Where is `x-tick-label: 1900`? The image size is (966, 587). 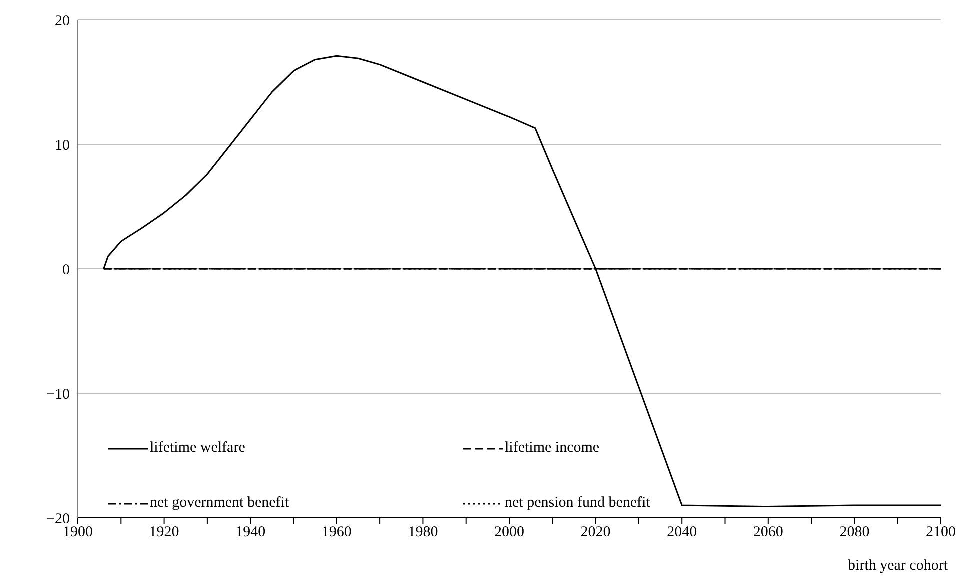
x-tick-label: 1900 is located at coordinates (78, 532).